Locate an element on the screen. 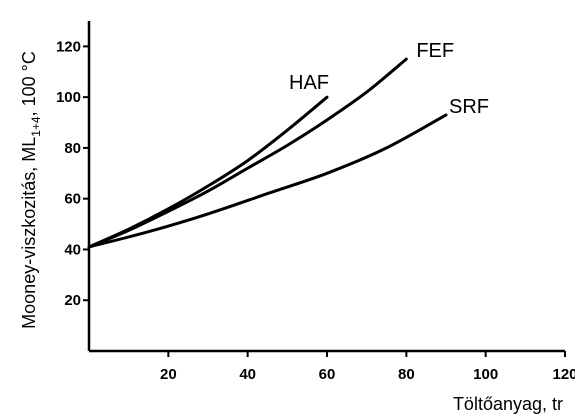 The width and height of the screenshot is (575, 416). y-tick-label: 60 is located at coordinates (72, 199).